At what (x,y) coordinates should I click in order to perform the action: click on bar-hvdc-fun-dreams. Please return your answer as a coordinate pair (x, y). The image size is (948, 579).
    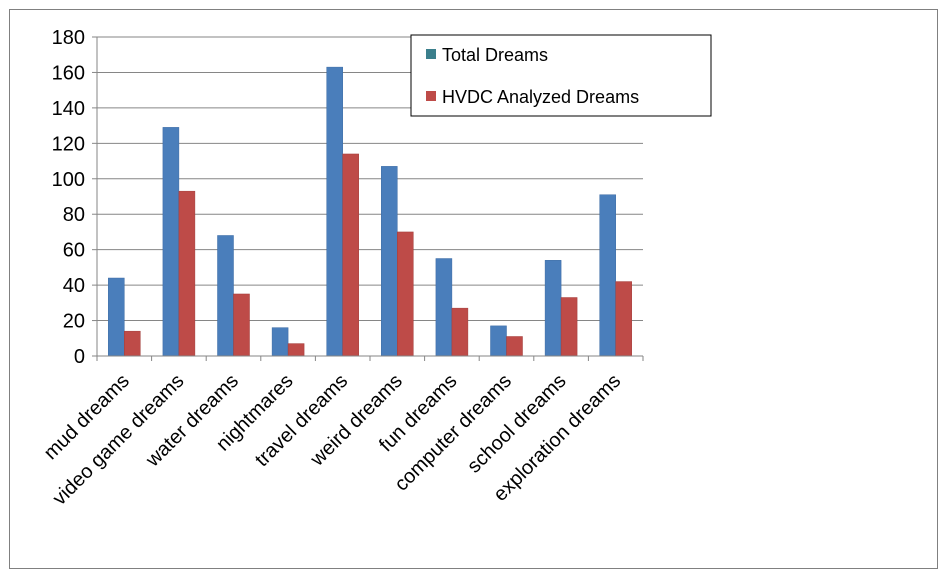
    Looking at the image, I should click on (460, 332).